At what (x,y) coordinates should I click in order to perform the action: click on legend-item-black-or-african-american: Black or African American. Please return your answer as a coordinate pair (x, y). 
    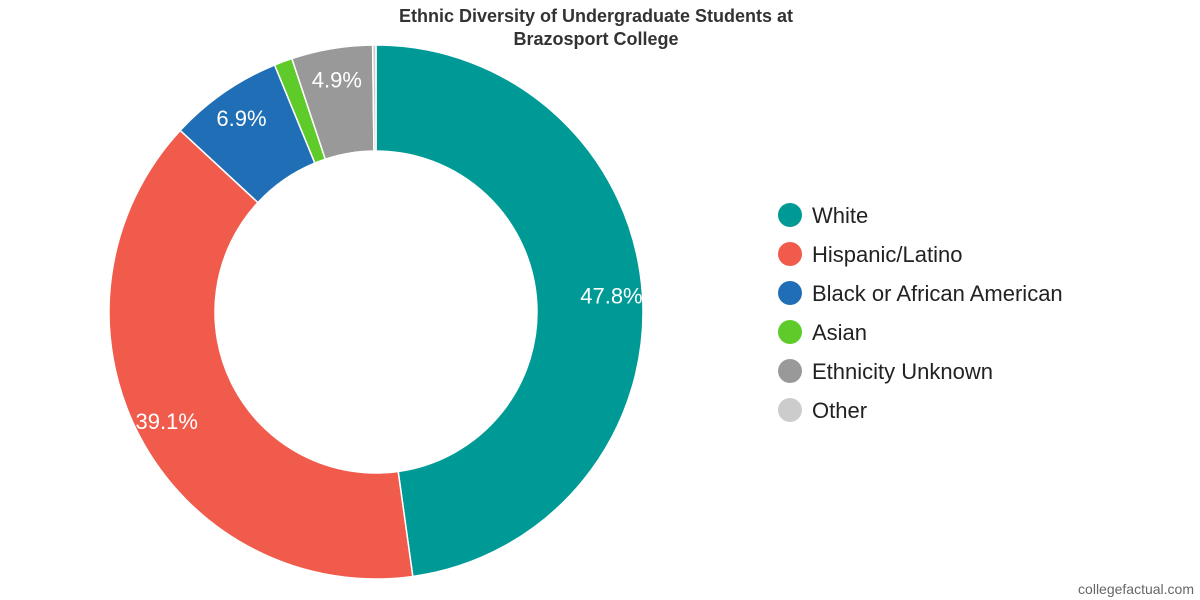
    Looking at the image, I should click on (920, 293).